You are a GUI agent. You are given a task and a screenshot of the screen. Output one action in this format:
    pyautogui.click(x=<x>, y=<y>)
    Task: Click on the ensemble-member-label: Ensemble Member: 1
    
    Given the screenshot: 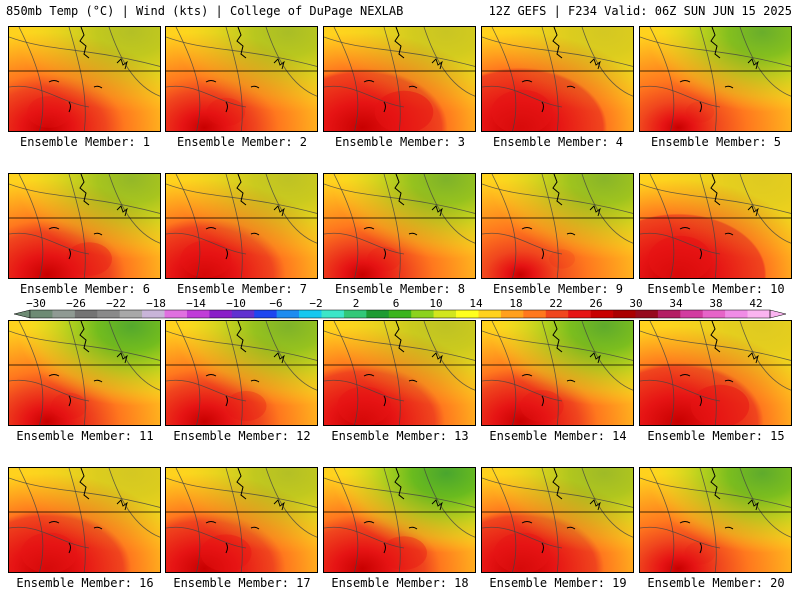 What is the action you would take?
    pyautogui.click(x=85, y=142)
    